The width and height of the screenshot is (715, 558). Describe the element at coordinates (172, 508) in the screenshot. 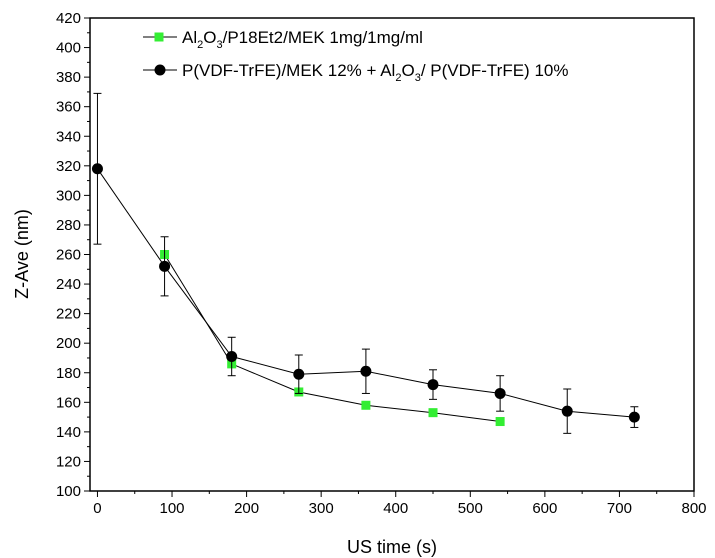

I see `x-tick-label: 100` at that location.